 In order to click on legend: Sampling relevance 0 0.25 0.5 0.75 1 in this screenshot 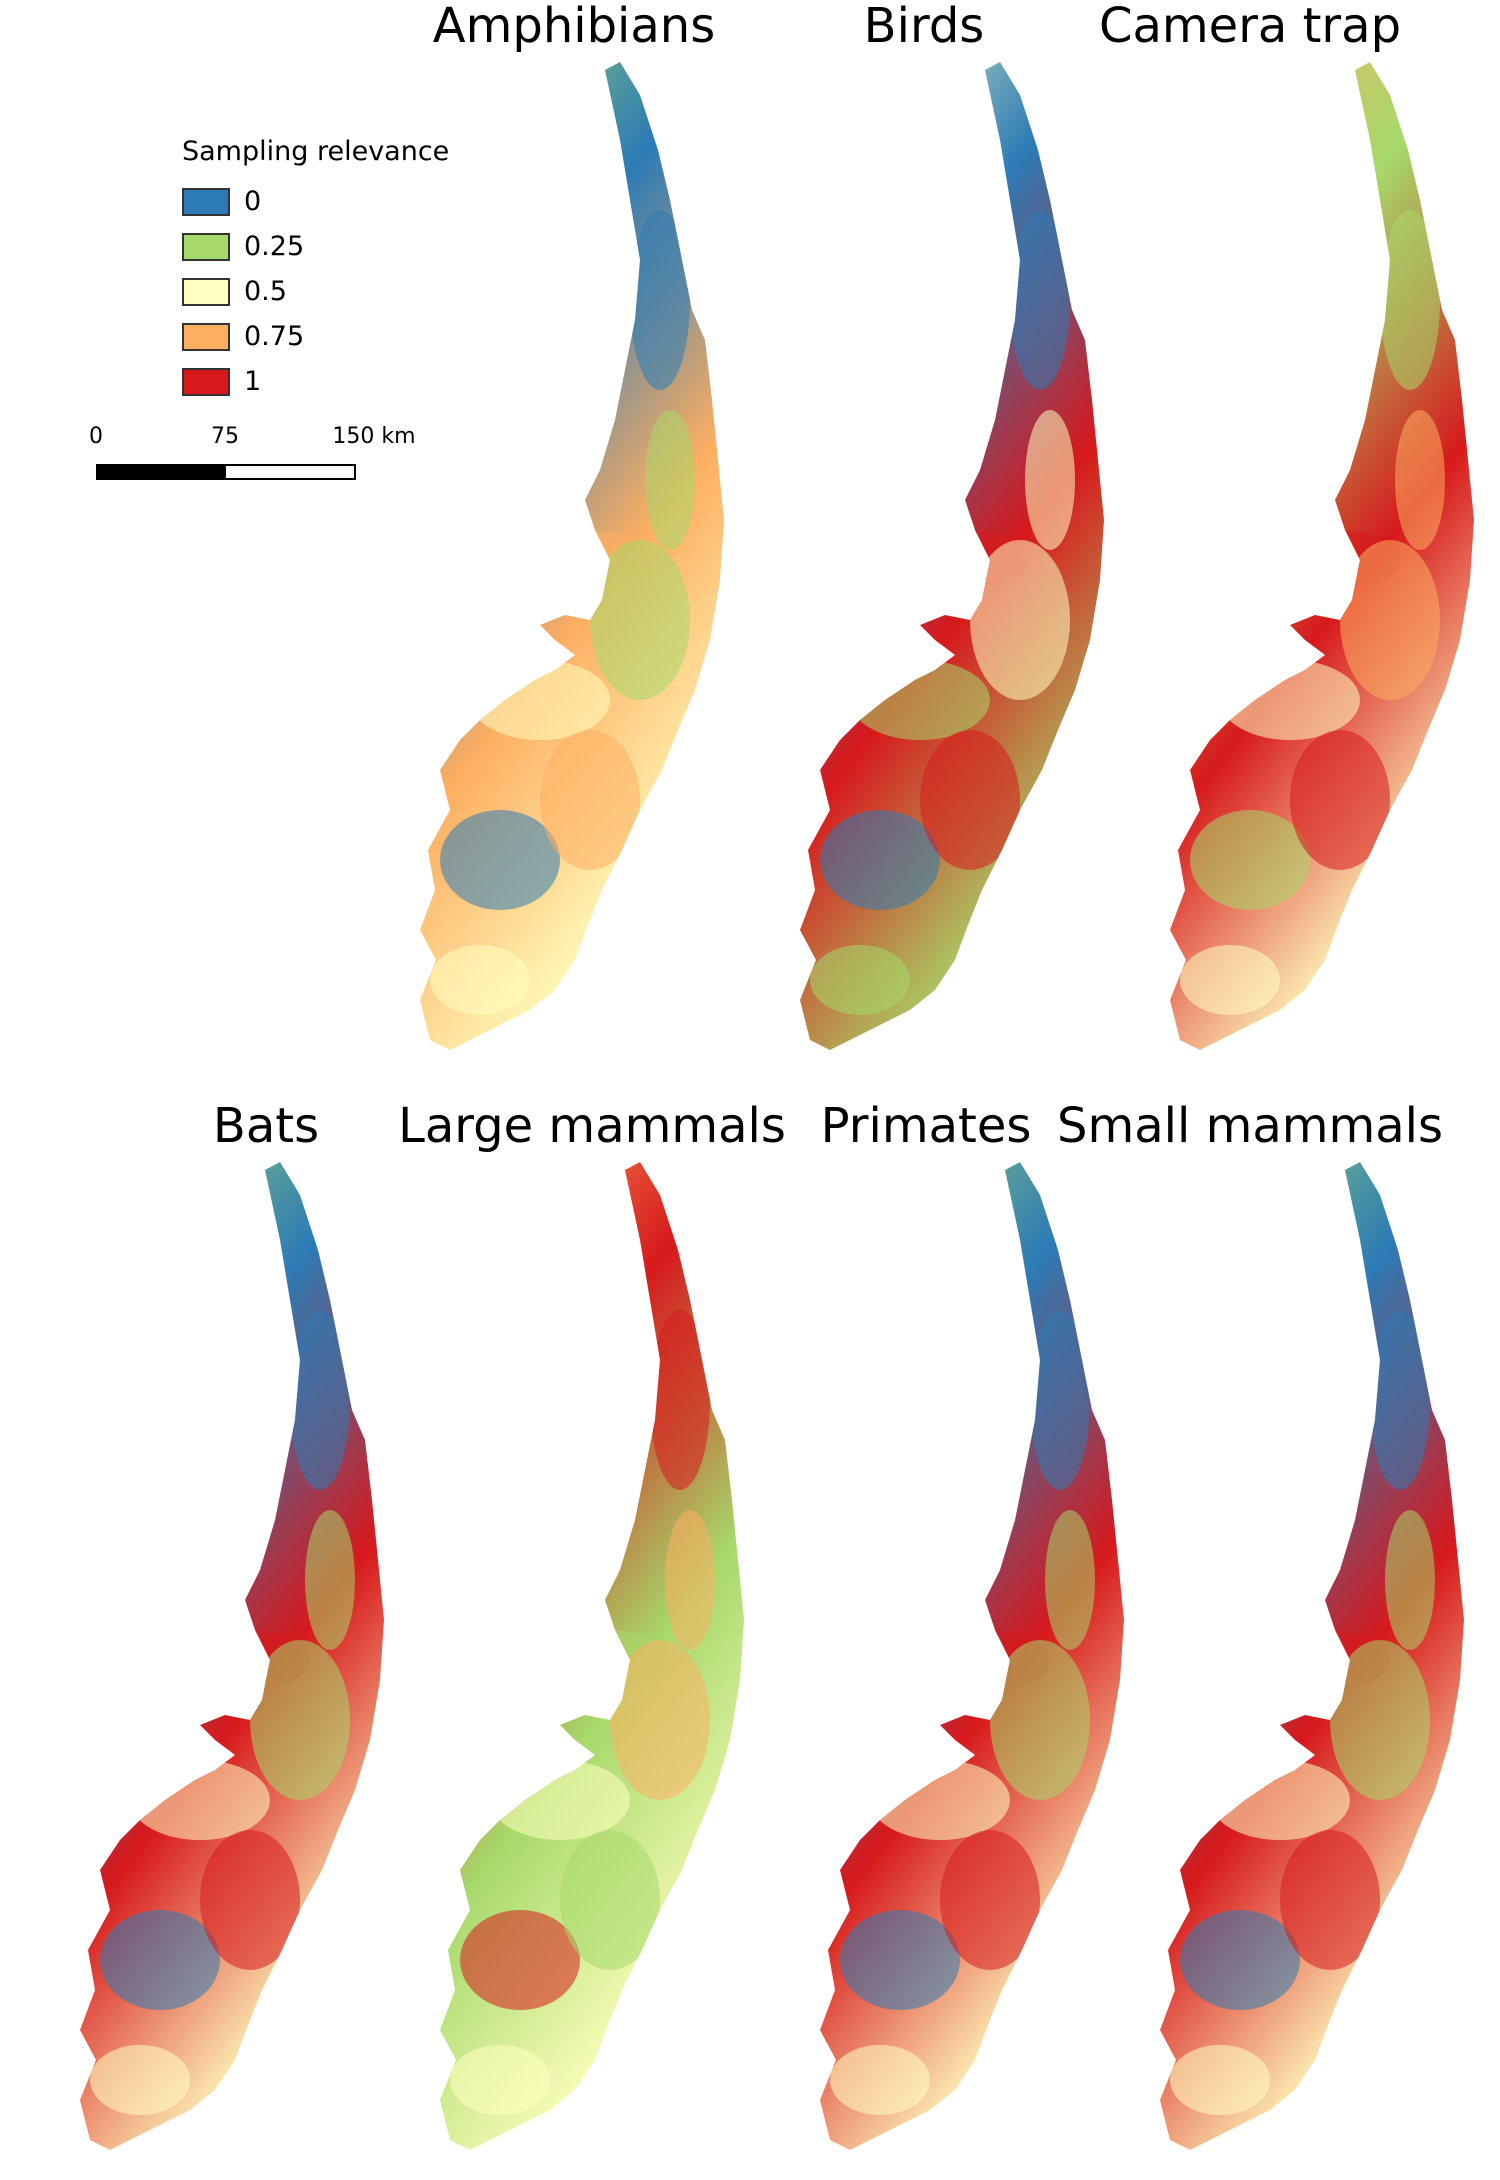, I will do `click(315, 270)`.